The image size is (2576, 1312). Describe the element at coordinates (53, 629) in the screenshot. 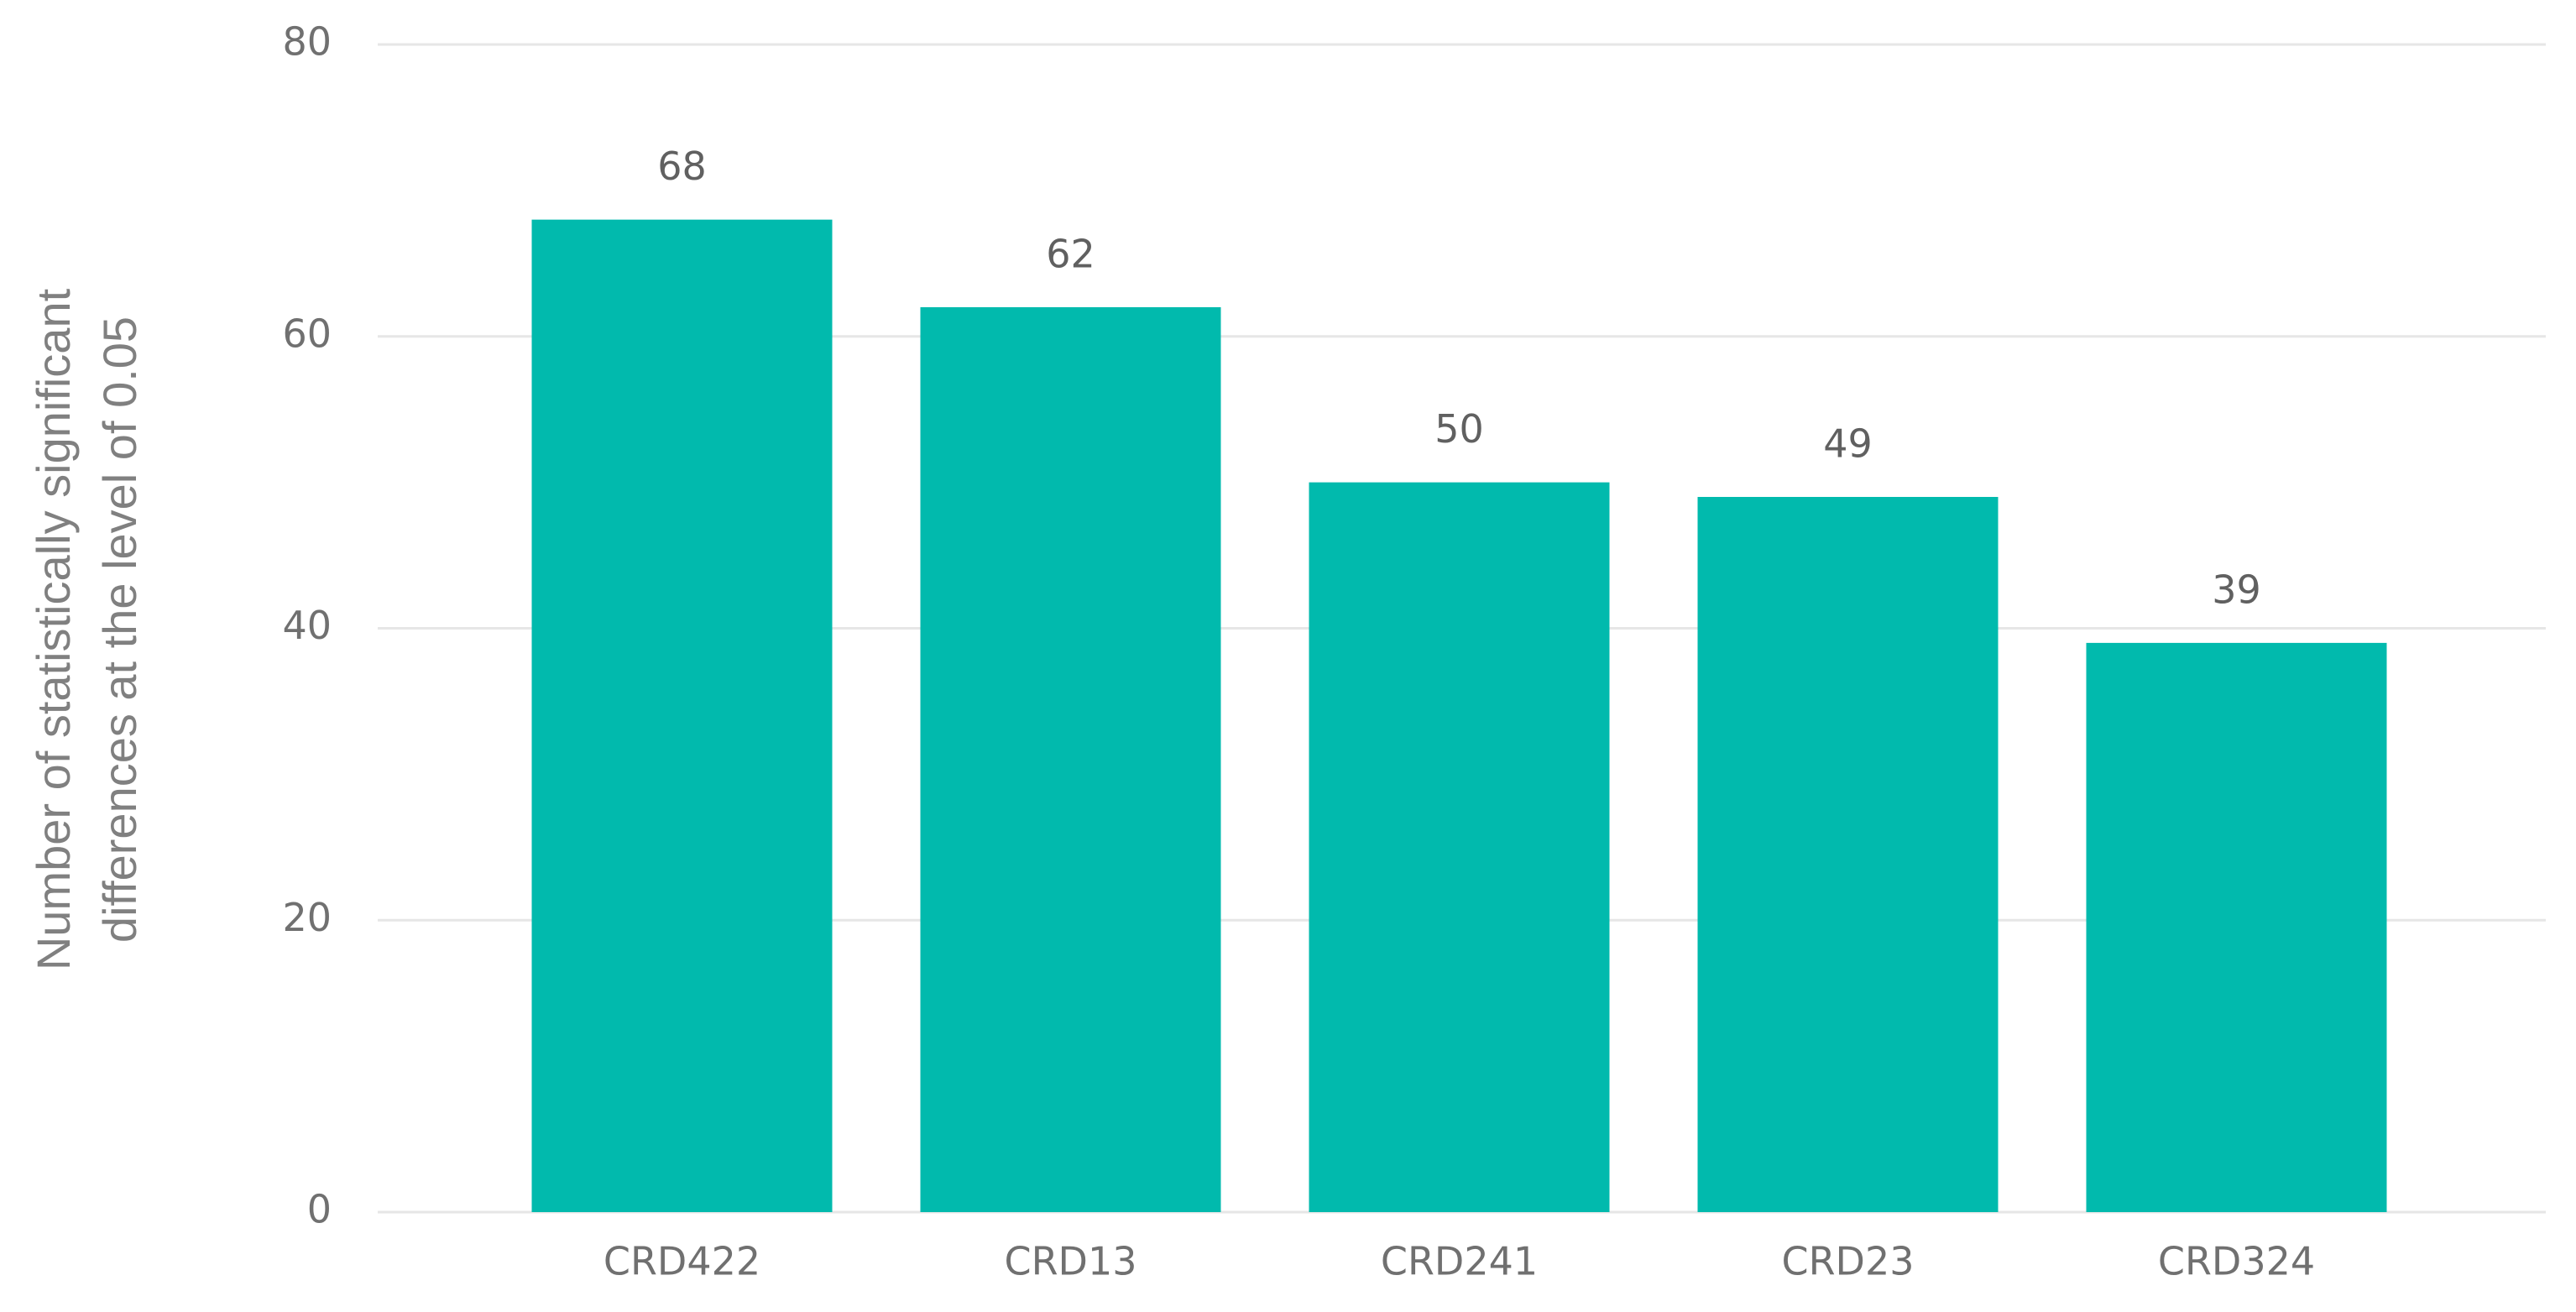

I see `y-axis-title: Number of statistically significant` at that location.